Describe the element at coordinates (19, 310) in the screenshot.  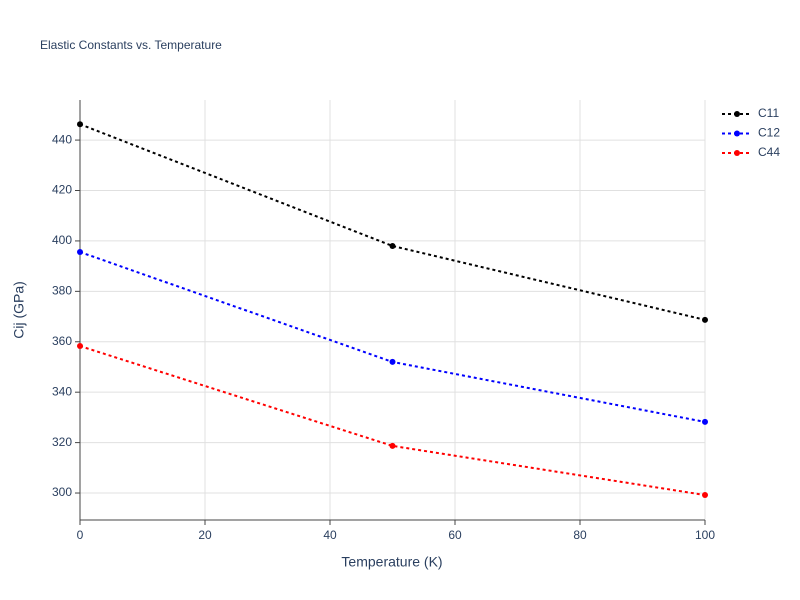
I see `y-axis-title: Cij (GPa)` at that location.